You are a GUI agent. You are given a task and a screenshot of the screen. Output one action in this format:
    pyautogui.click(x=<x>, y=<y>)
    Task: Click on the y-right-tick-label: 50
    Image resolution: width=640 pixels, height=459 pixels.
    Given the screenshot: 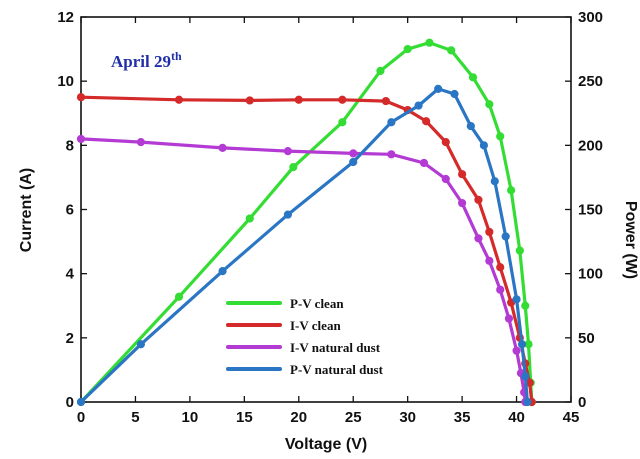 What is the action you would take?
    pyautogui.click(x=586, y=338)
    